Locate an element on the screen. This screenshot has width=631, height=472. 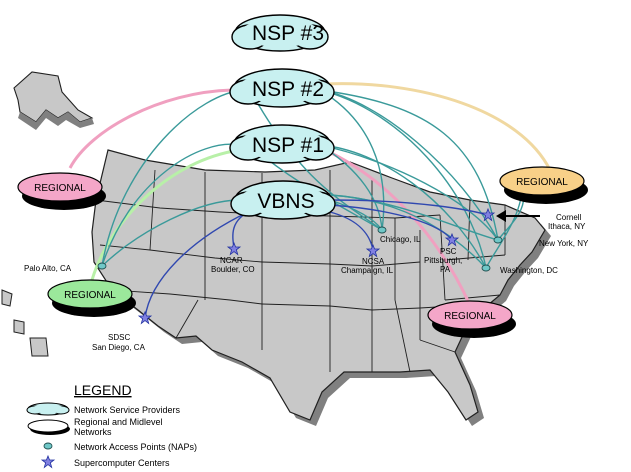
regional-southeast: REGIONAL is located at coordinates (471, 319).